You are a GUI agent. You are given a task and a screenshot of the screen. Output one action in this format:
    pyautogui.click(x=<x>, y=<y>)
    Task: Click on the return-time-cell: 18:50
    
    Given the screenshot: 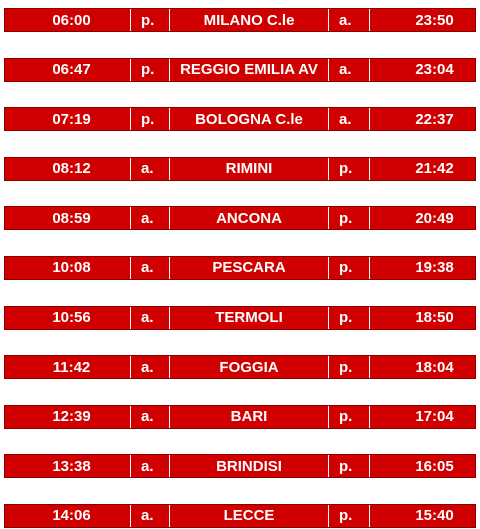 What is the action you would take?
    pyautogui.click(x=434, y=318)
    